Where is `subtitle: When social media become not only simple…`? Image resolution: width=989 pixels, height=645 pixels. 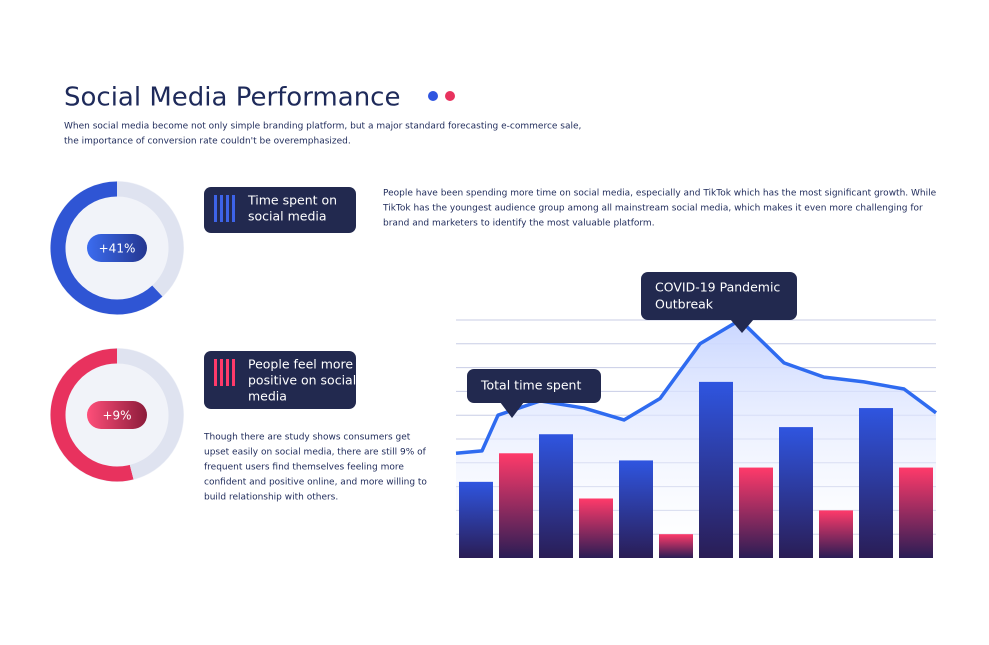
subtitle: When social media become not only simple… is located at coordinates (322, 127).